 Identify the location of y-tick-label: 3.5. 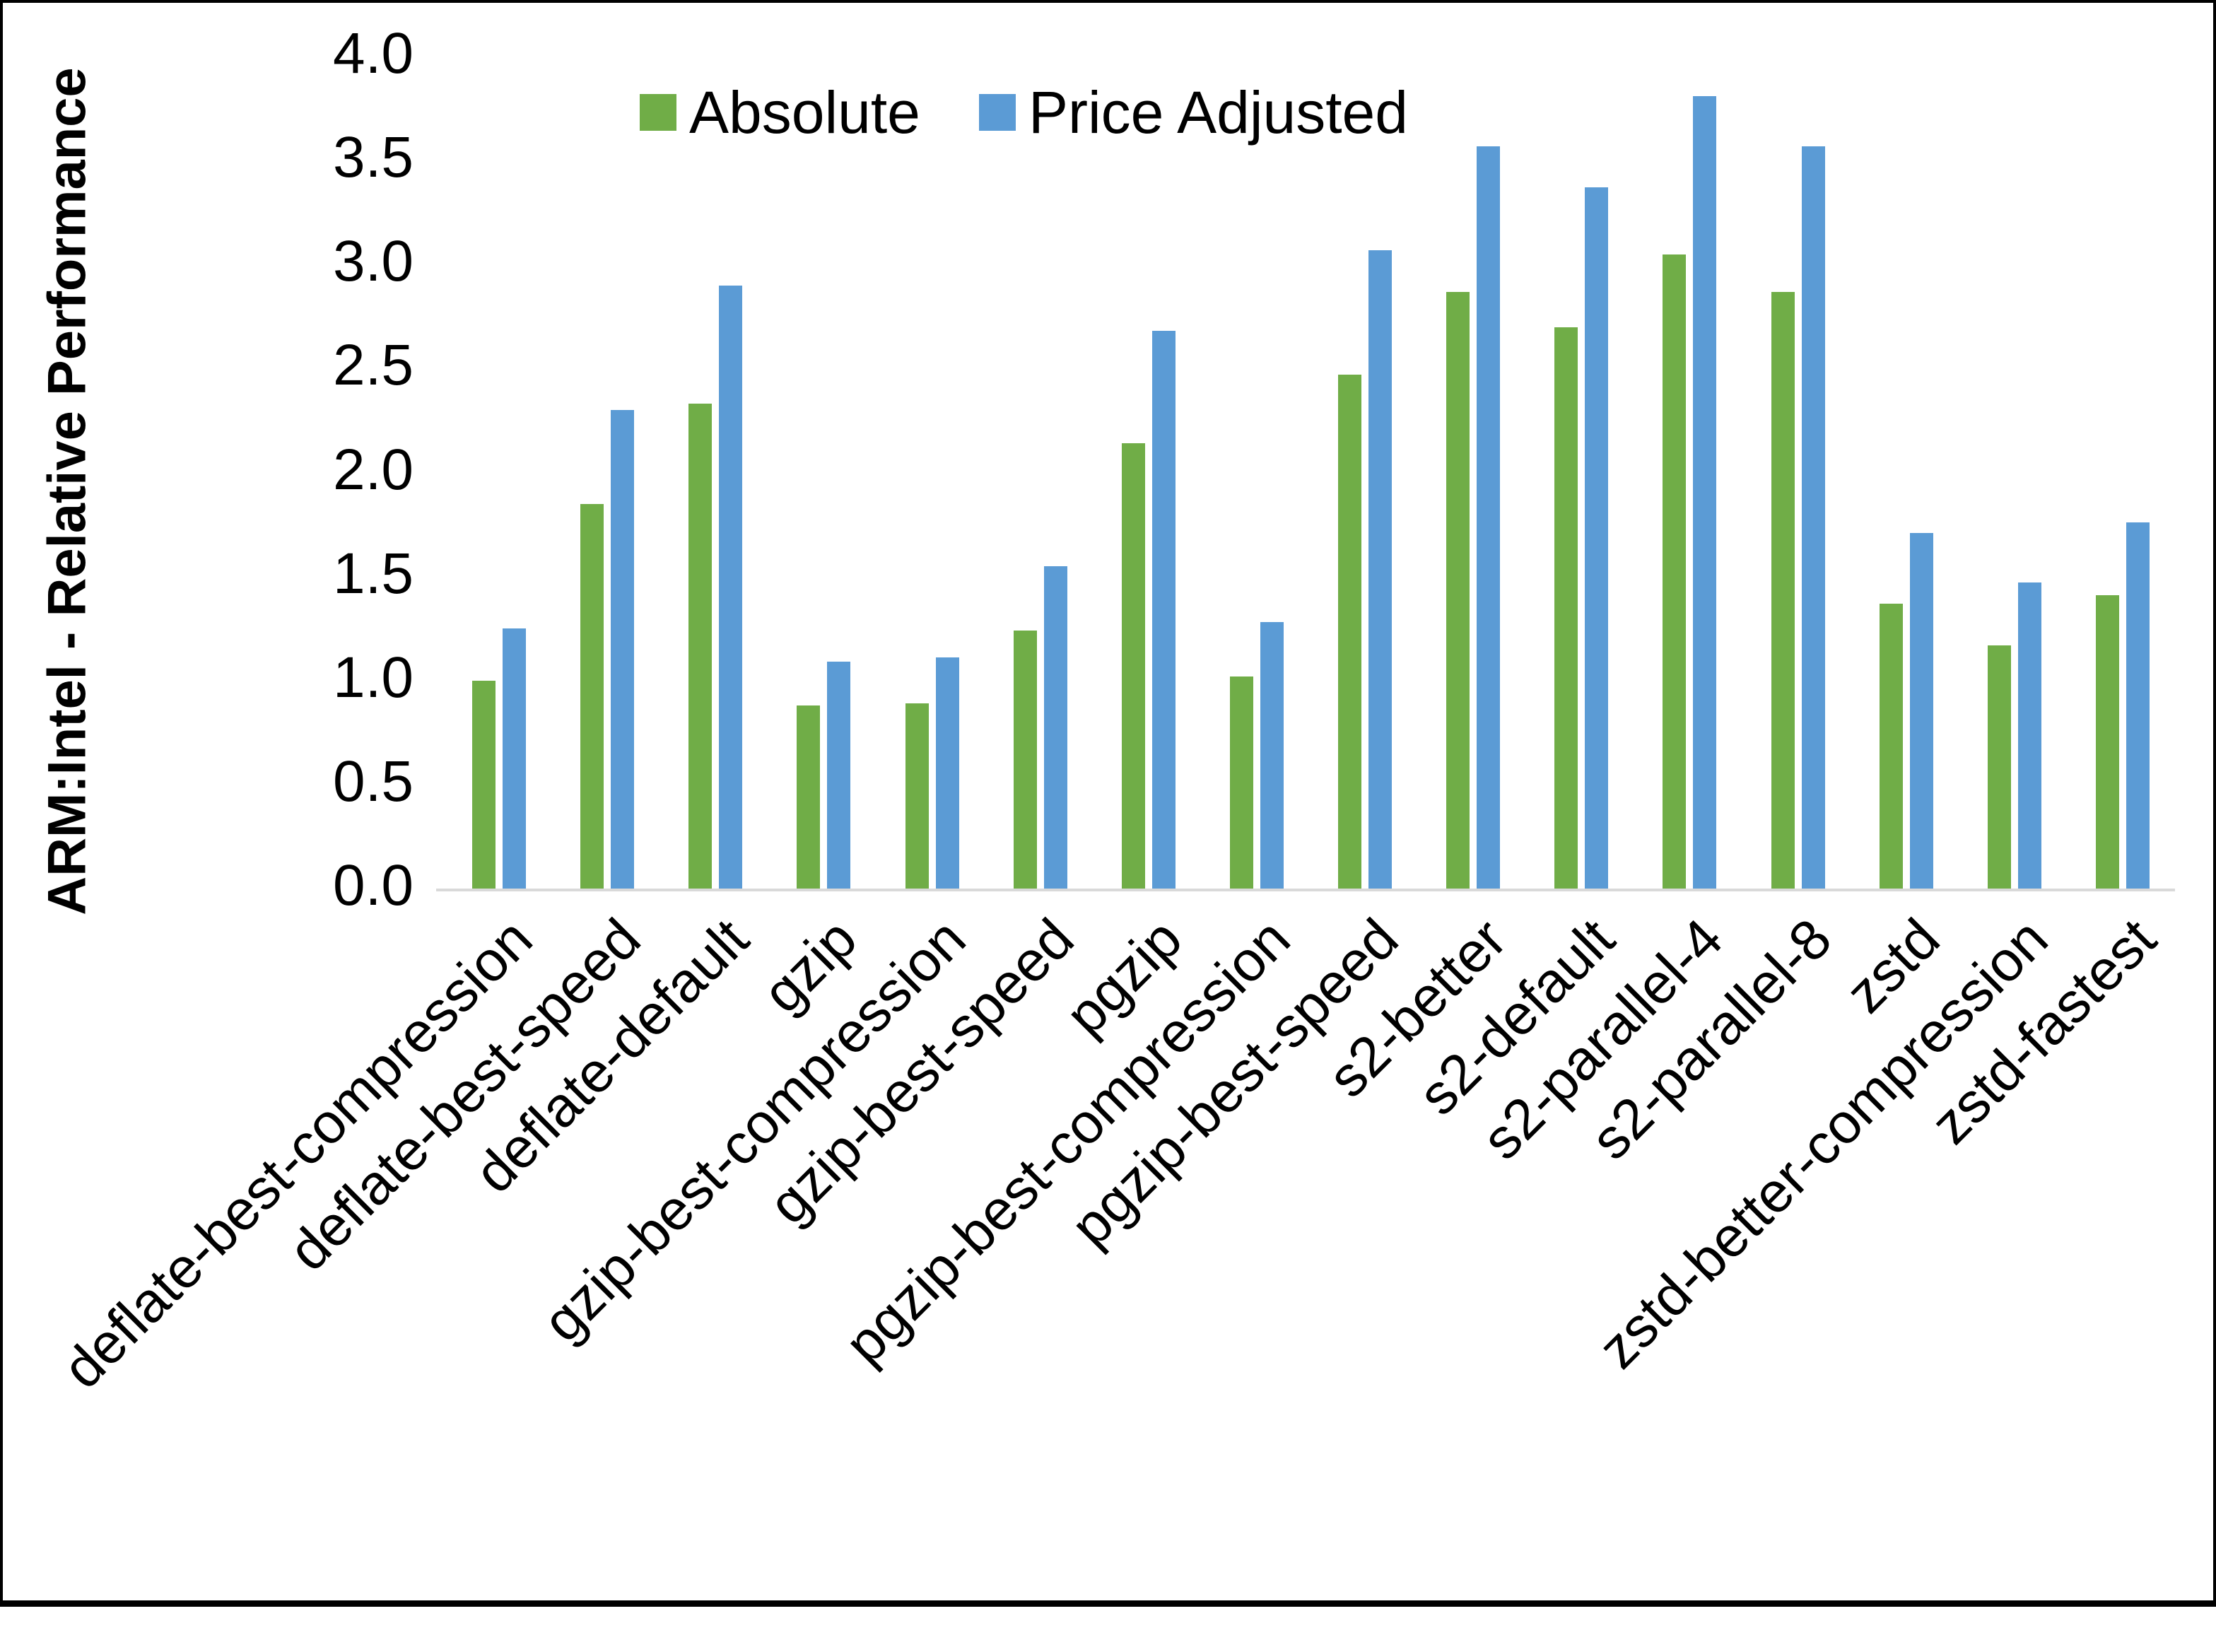
(373, 157).